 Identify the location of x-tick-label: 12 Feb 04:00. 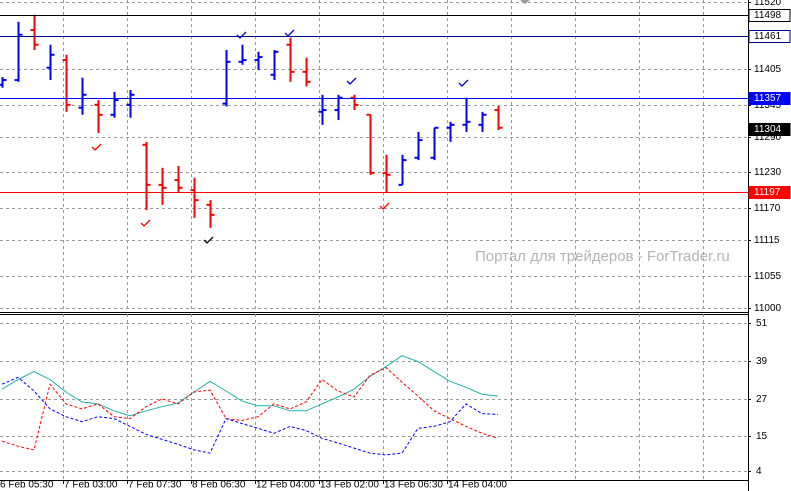
(285, 485).